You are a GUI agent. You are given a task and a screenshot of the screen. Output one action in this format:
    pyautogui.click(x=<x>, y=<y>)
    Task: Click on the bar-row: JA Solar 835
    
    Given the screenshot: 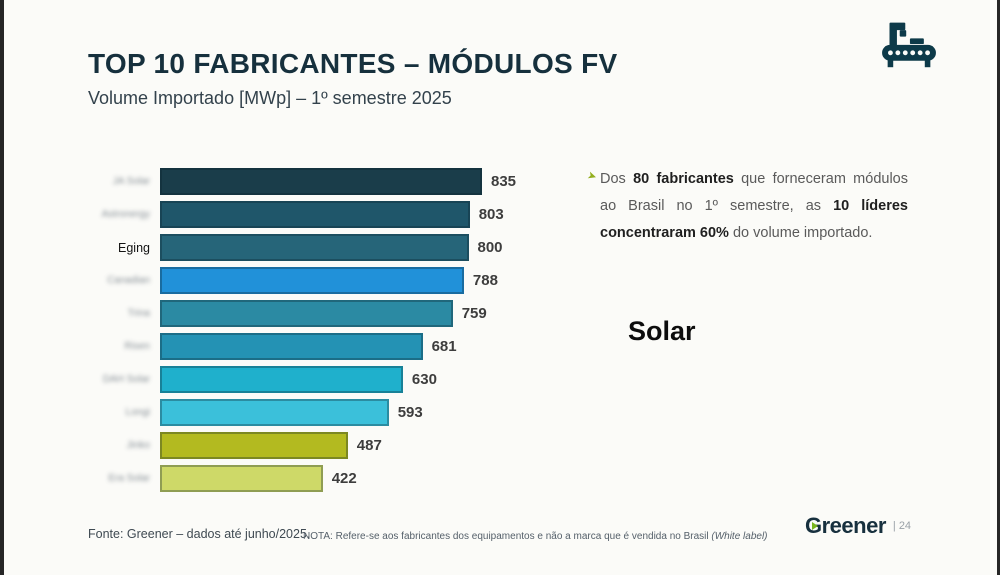 What is the action you would take?
    pyautogui.click(x=315, y=181)
    